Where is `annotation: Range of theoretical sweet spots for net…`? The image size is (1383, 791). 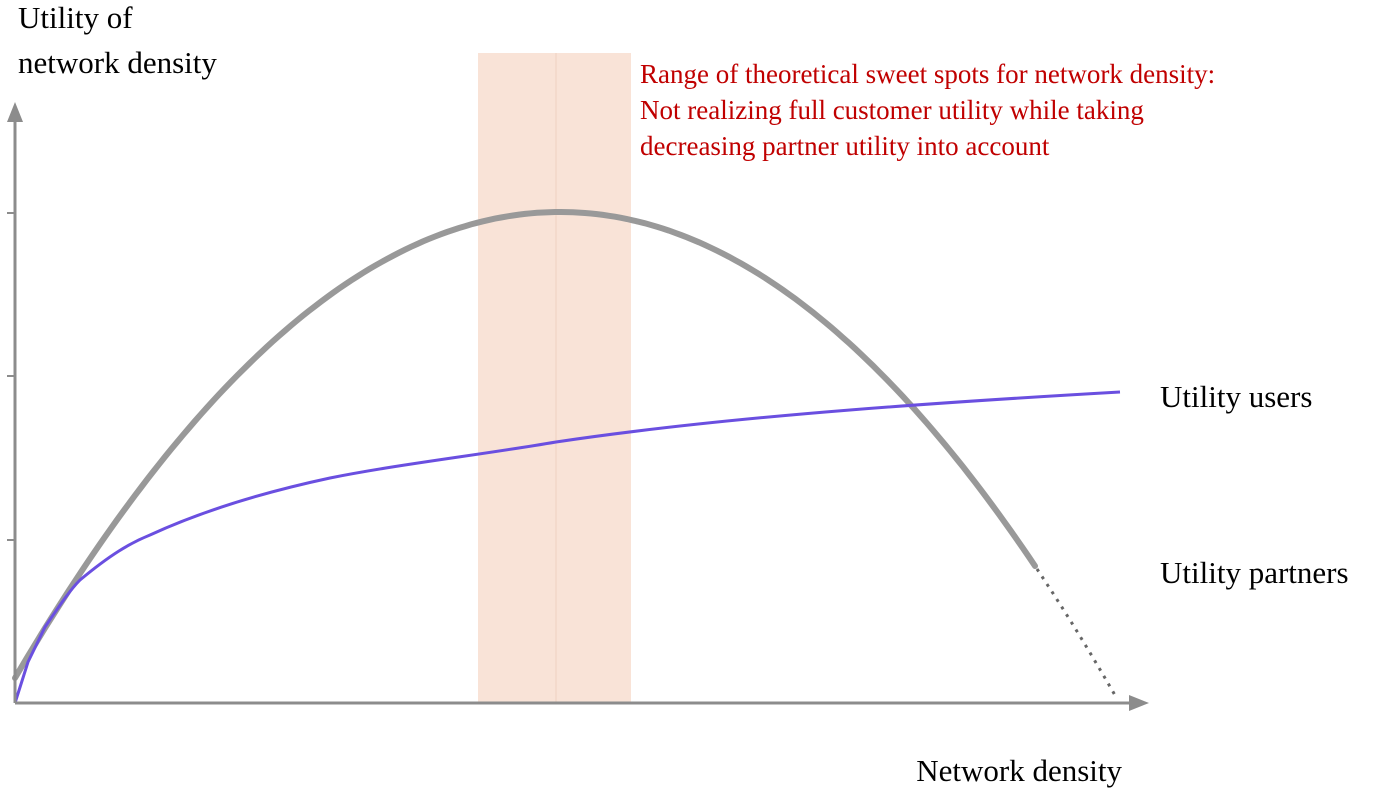
annotation: Range of theoretical sweet spots for net… is located at coordinates (927, 74).